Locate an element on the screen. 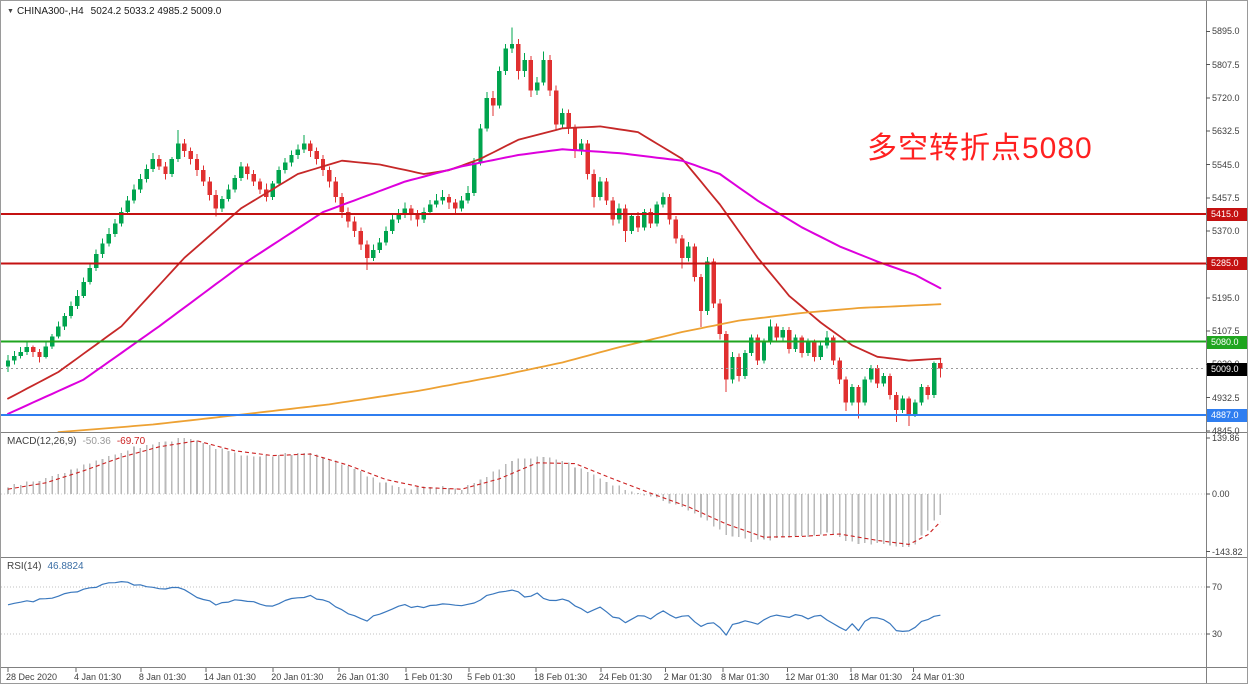 This screenshot has height=684, width=1248. macd-indicator-label: MACD(12,26,9) -50.36 -69.70 is located at coordinates (79, 441).